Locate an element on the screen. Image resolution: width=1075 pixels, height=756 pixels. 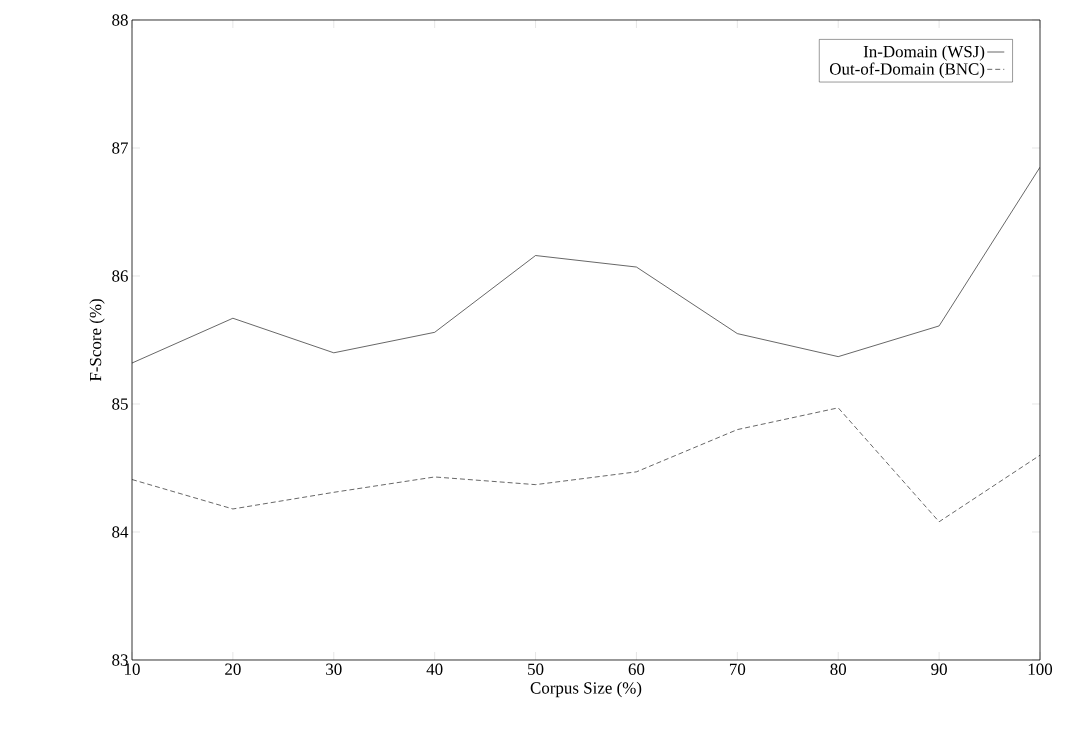
y-axis-title: F-Score (%) is located at coordinates (97, 340).